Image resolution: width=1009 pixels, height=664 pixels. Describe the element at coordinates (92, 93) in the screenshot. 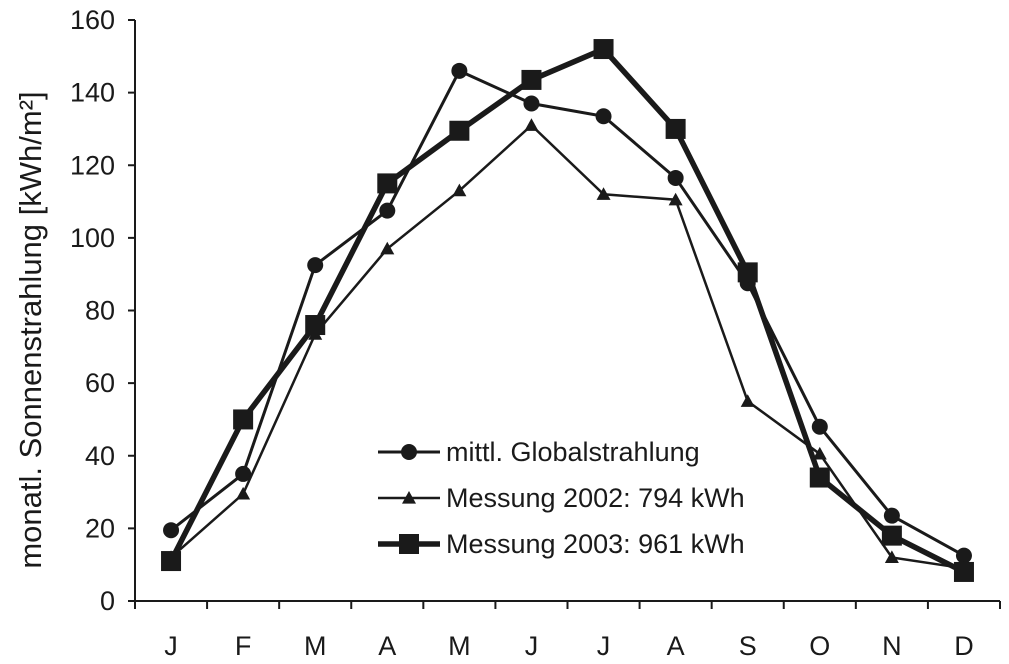

I see `y-tick-label: 140` at that location.